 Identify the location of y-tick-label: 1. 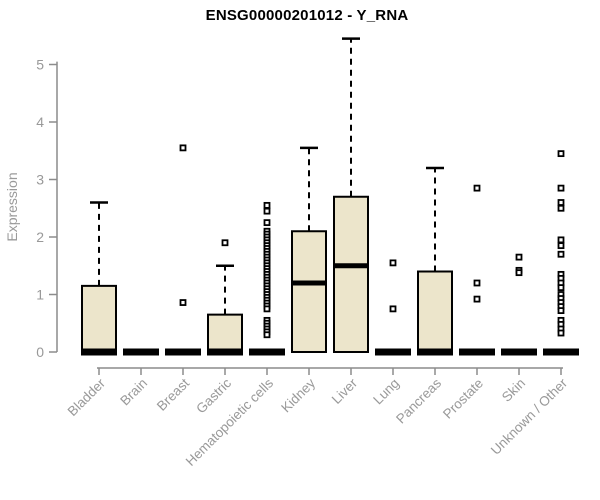
(40, 295).